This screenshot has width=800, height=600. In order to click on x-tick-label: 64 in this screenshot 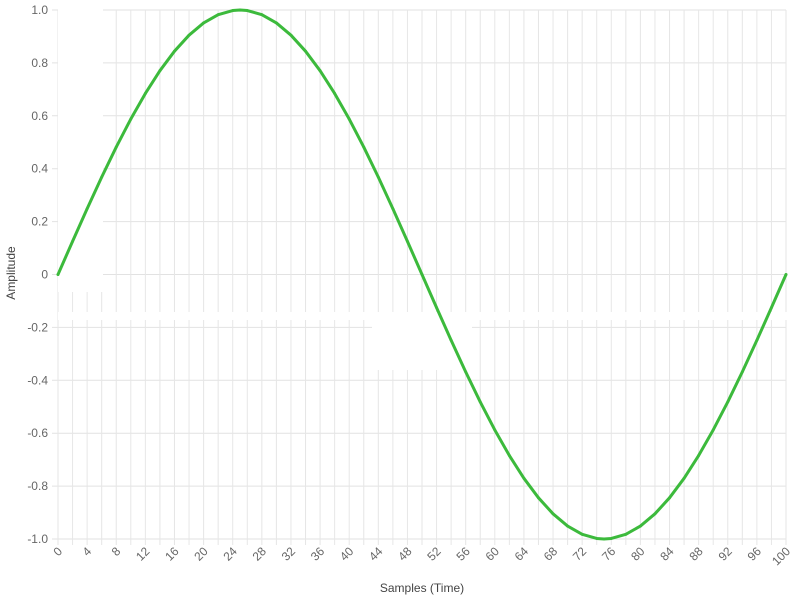, I will do `click(522, 554)`.